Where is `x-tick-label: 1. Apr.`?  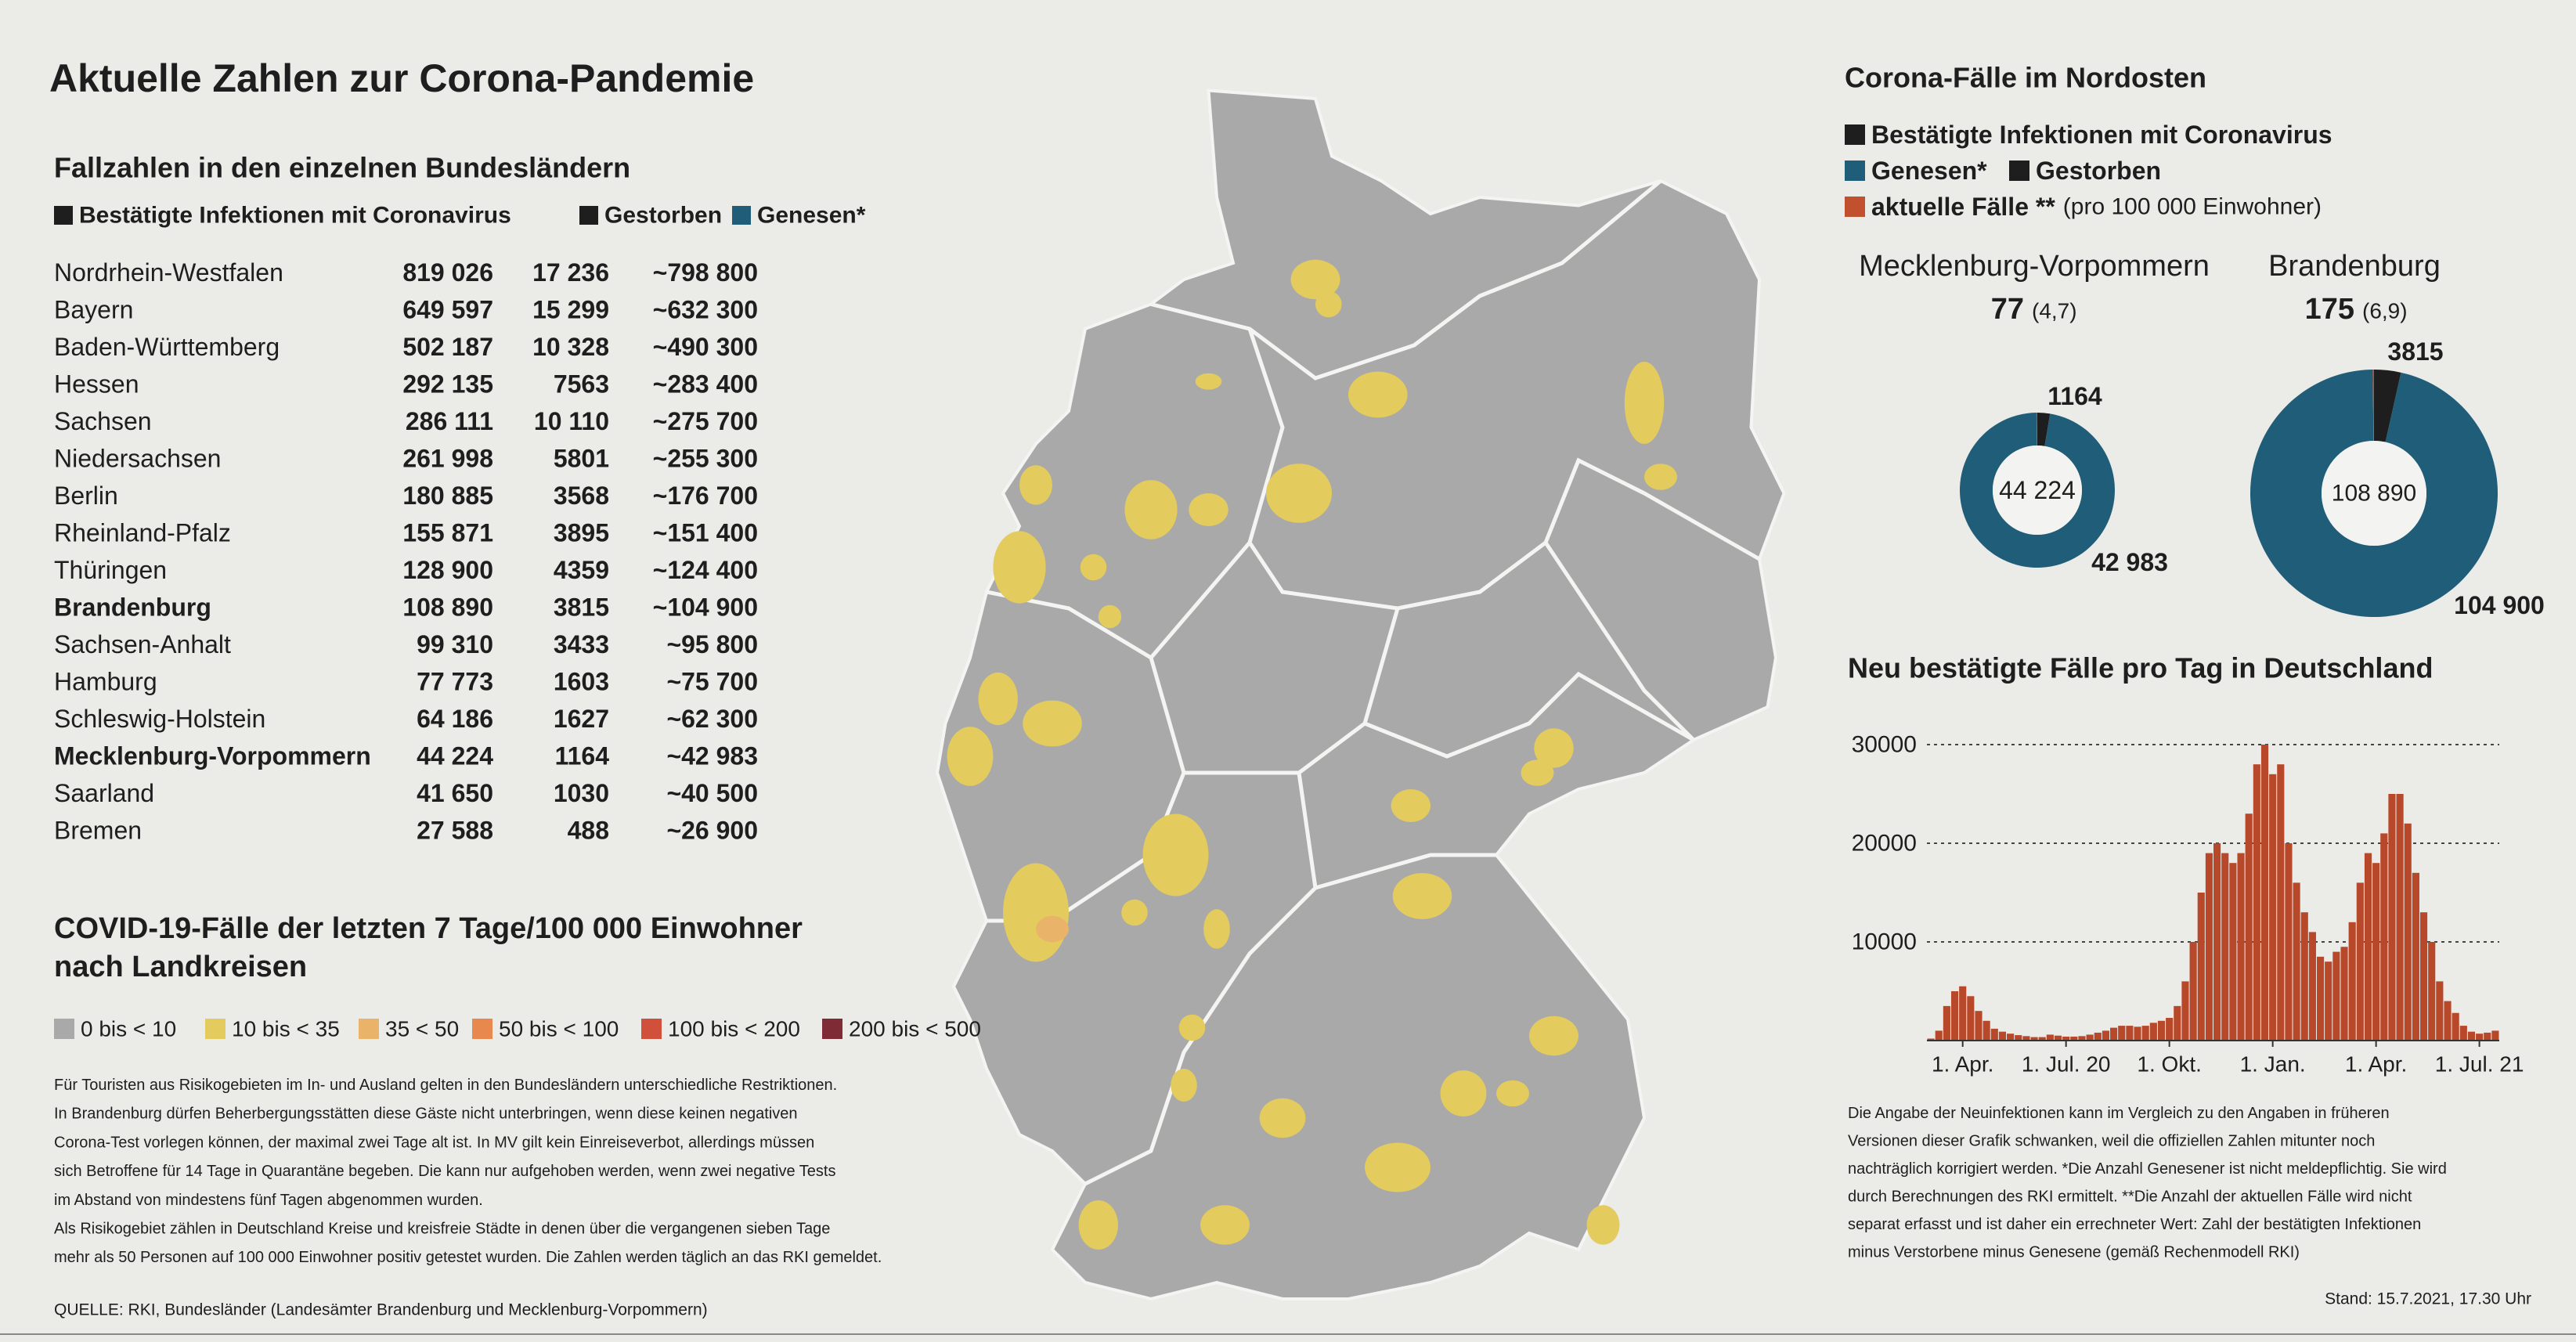
x-tick-label: 1. Apr. is located at coordinates (1962, 1064).